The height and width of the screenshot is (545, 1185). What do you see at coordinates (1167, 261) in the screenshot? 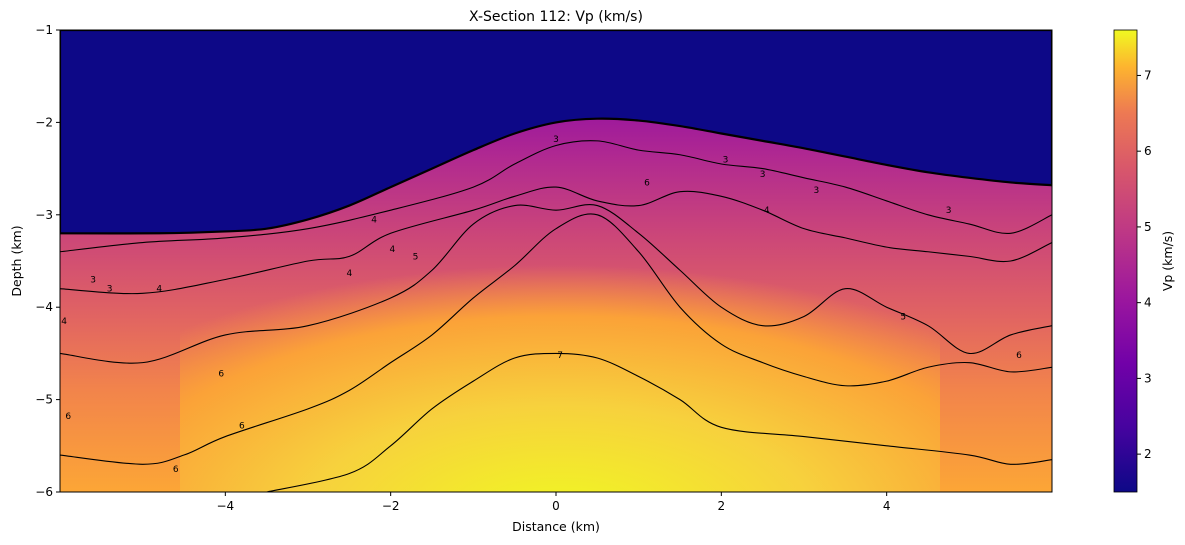
I see `colorbar-label: Vp (km/s)` at bounding box center [1167, 261].